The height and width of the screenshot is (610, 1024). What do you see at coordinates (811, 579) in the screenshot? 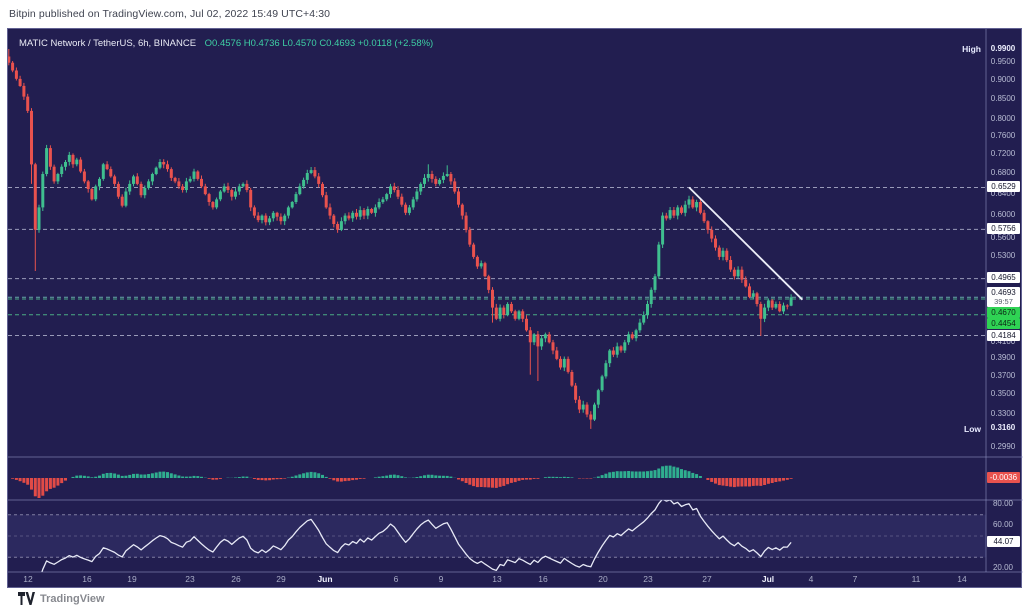
I see `time-tick-4: 4` at bounding box center [811, 579].